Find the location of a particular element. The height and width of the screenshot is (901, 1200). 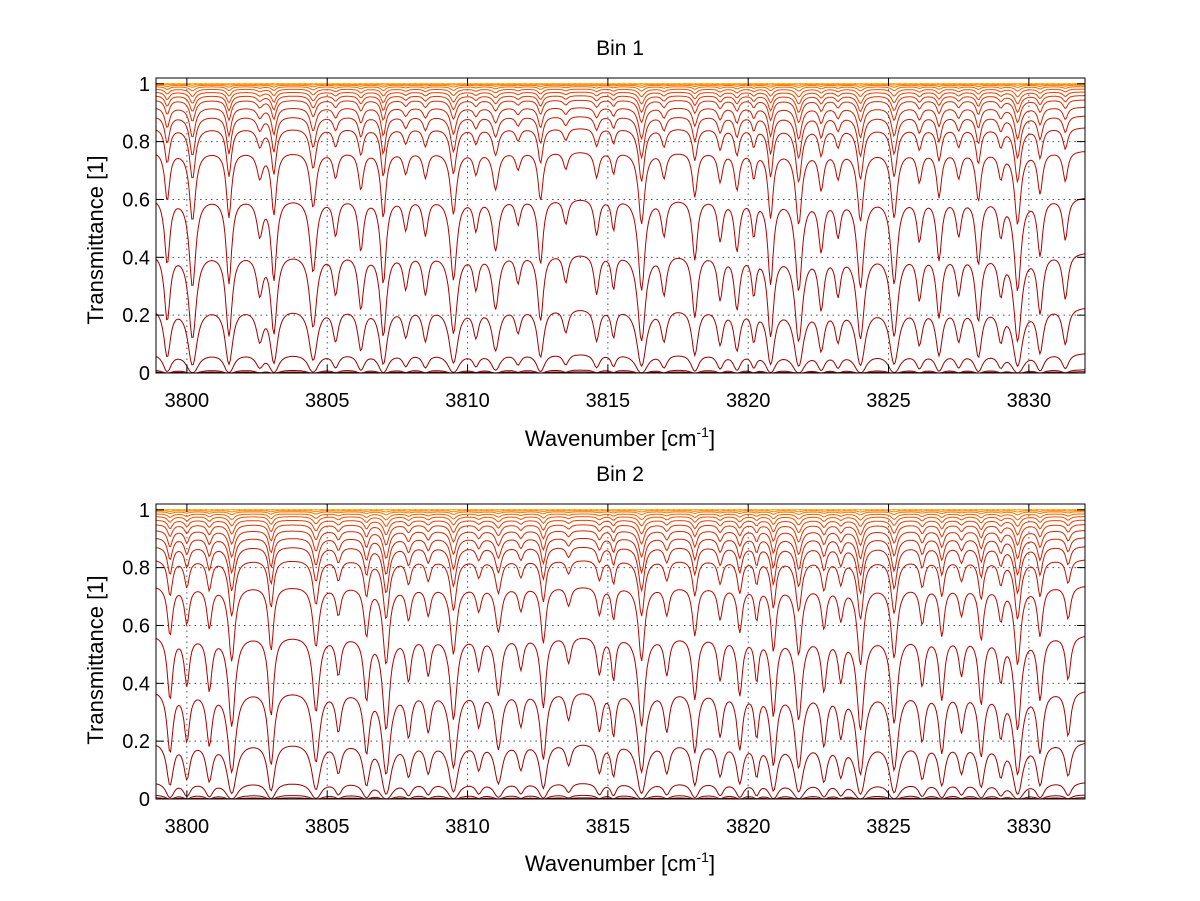

chart-title: Bin 2 is located at coordinates (620, 474).